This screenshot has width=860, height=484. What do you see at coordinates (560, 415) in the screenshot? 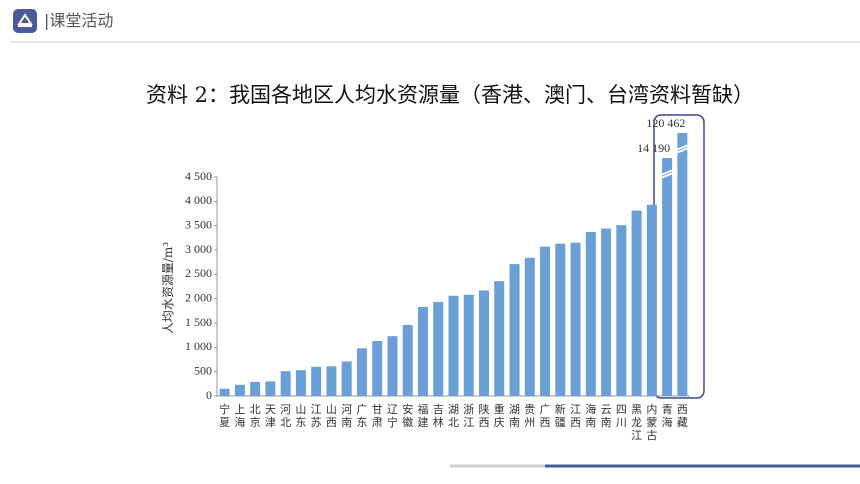
I see `x-tick-label: 新疆` at bounding box center [560, 415].